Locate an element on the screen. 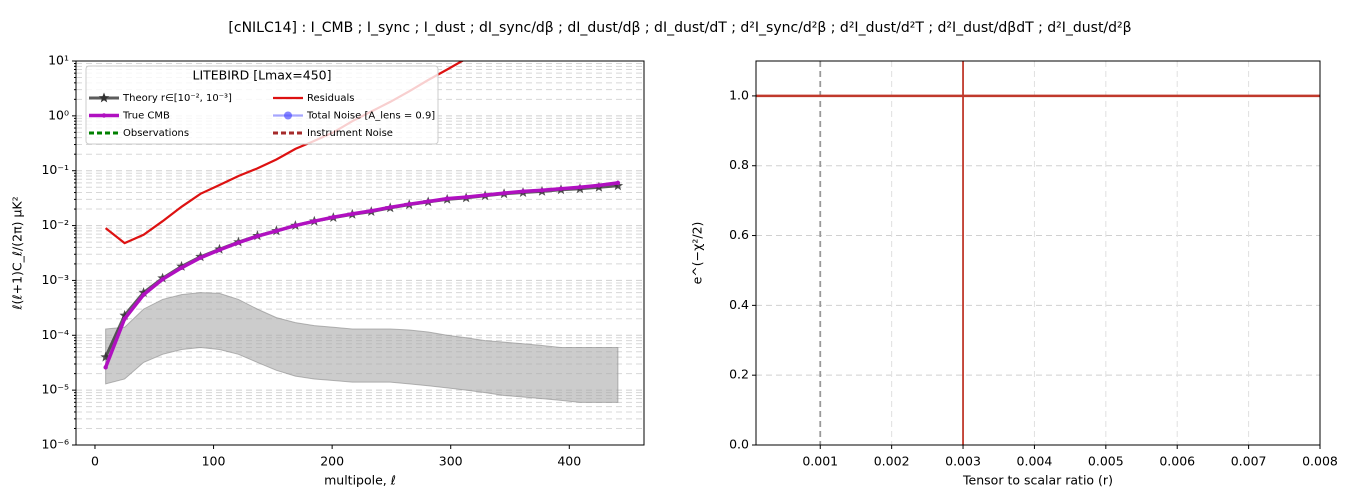  y-tick-label: 10¹ is located at coordinates (58, 60).